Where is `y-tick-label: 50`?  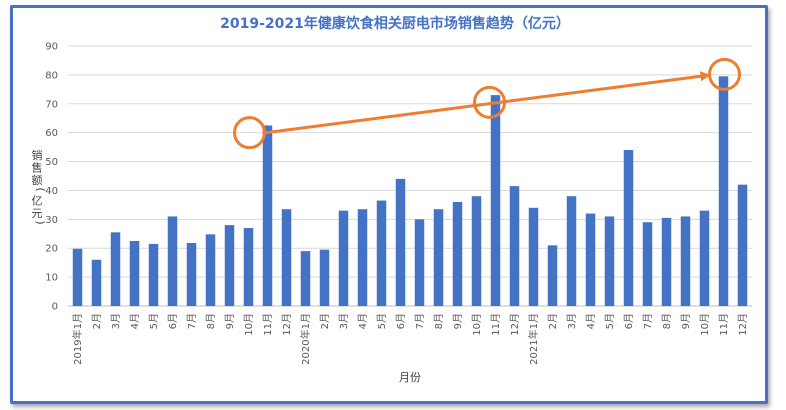
y-tick-label: 50 is located at coordinates (51, 162).